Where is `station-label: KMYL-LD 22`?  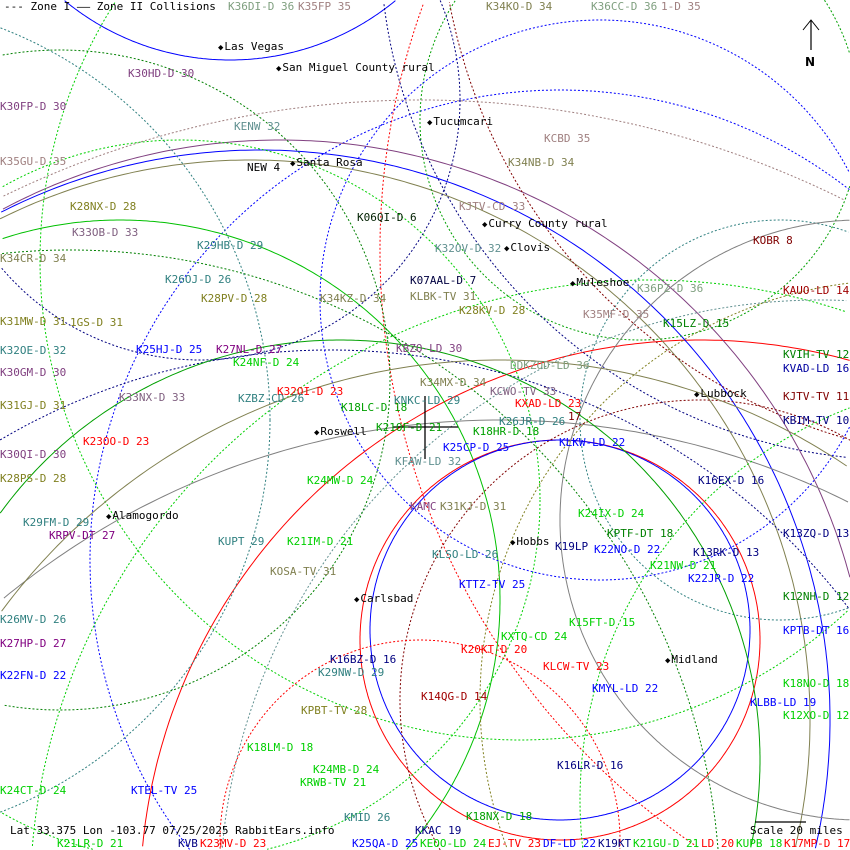
station-label: KMYL-LD 22 is located at coordinates (625, 688).